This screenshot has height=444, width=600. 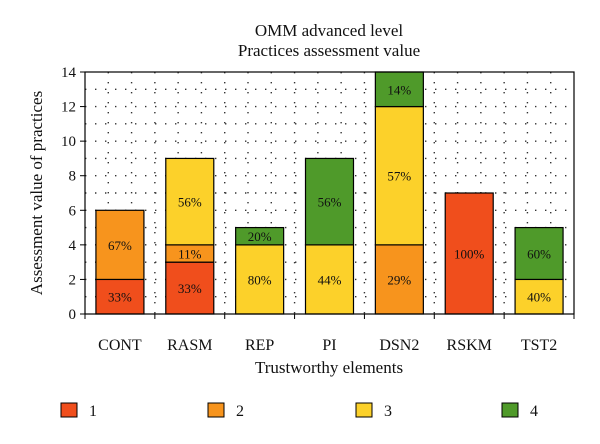 I want to click on segment-label: 80%, so click(x=260, y=279).